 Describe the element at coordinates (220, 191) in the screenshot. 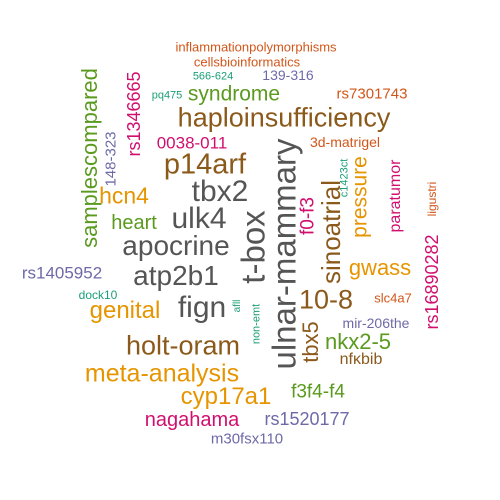

I see `word-tbx2: tbx2` at that location.